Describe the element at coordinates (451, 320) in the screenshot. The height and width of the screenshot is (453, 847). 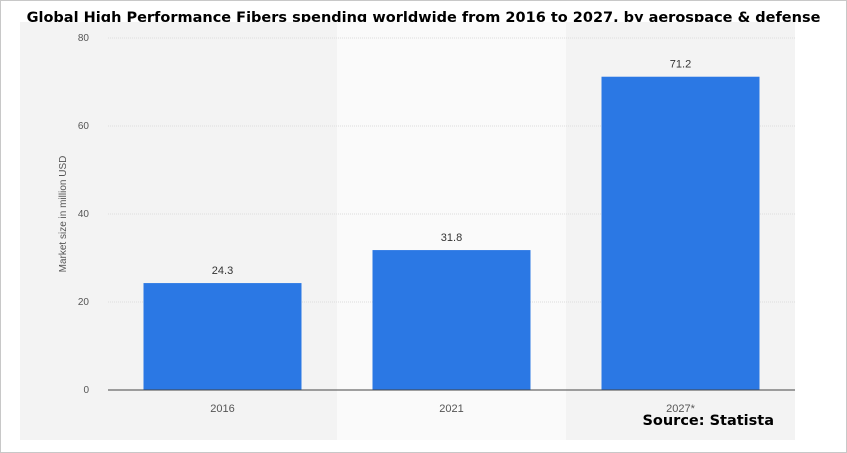
I see `bar-2021` at that location.